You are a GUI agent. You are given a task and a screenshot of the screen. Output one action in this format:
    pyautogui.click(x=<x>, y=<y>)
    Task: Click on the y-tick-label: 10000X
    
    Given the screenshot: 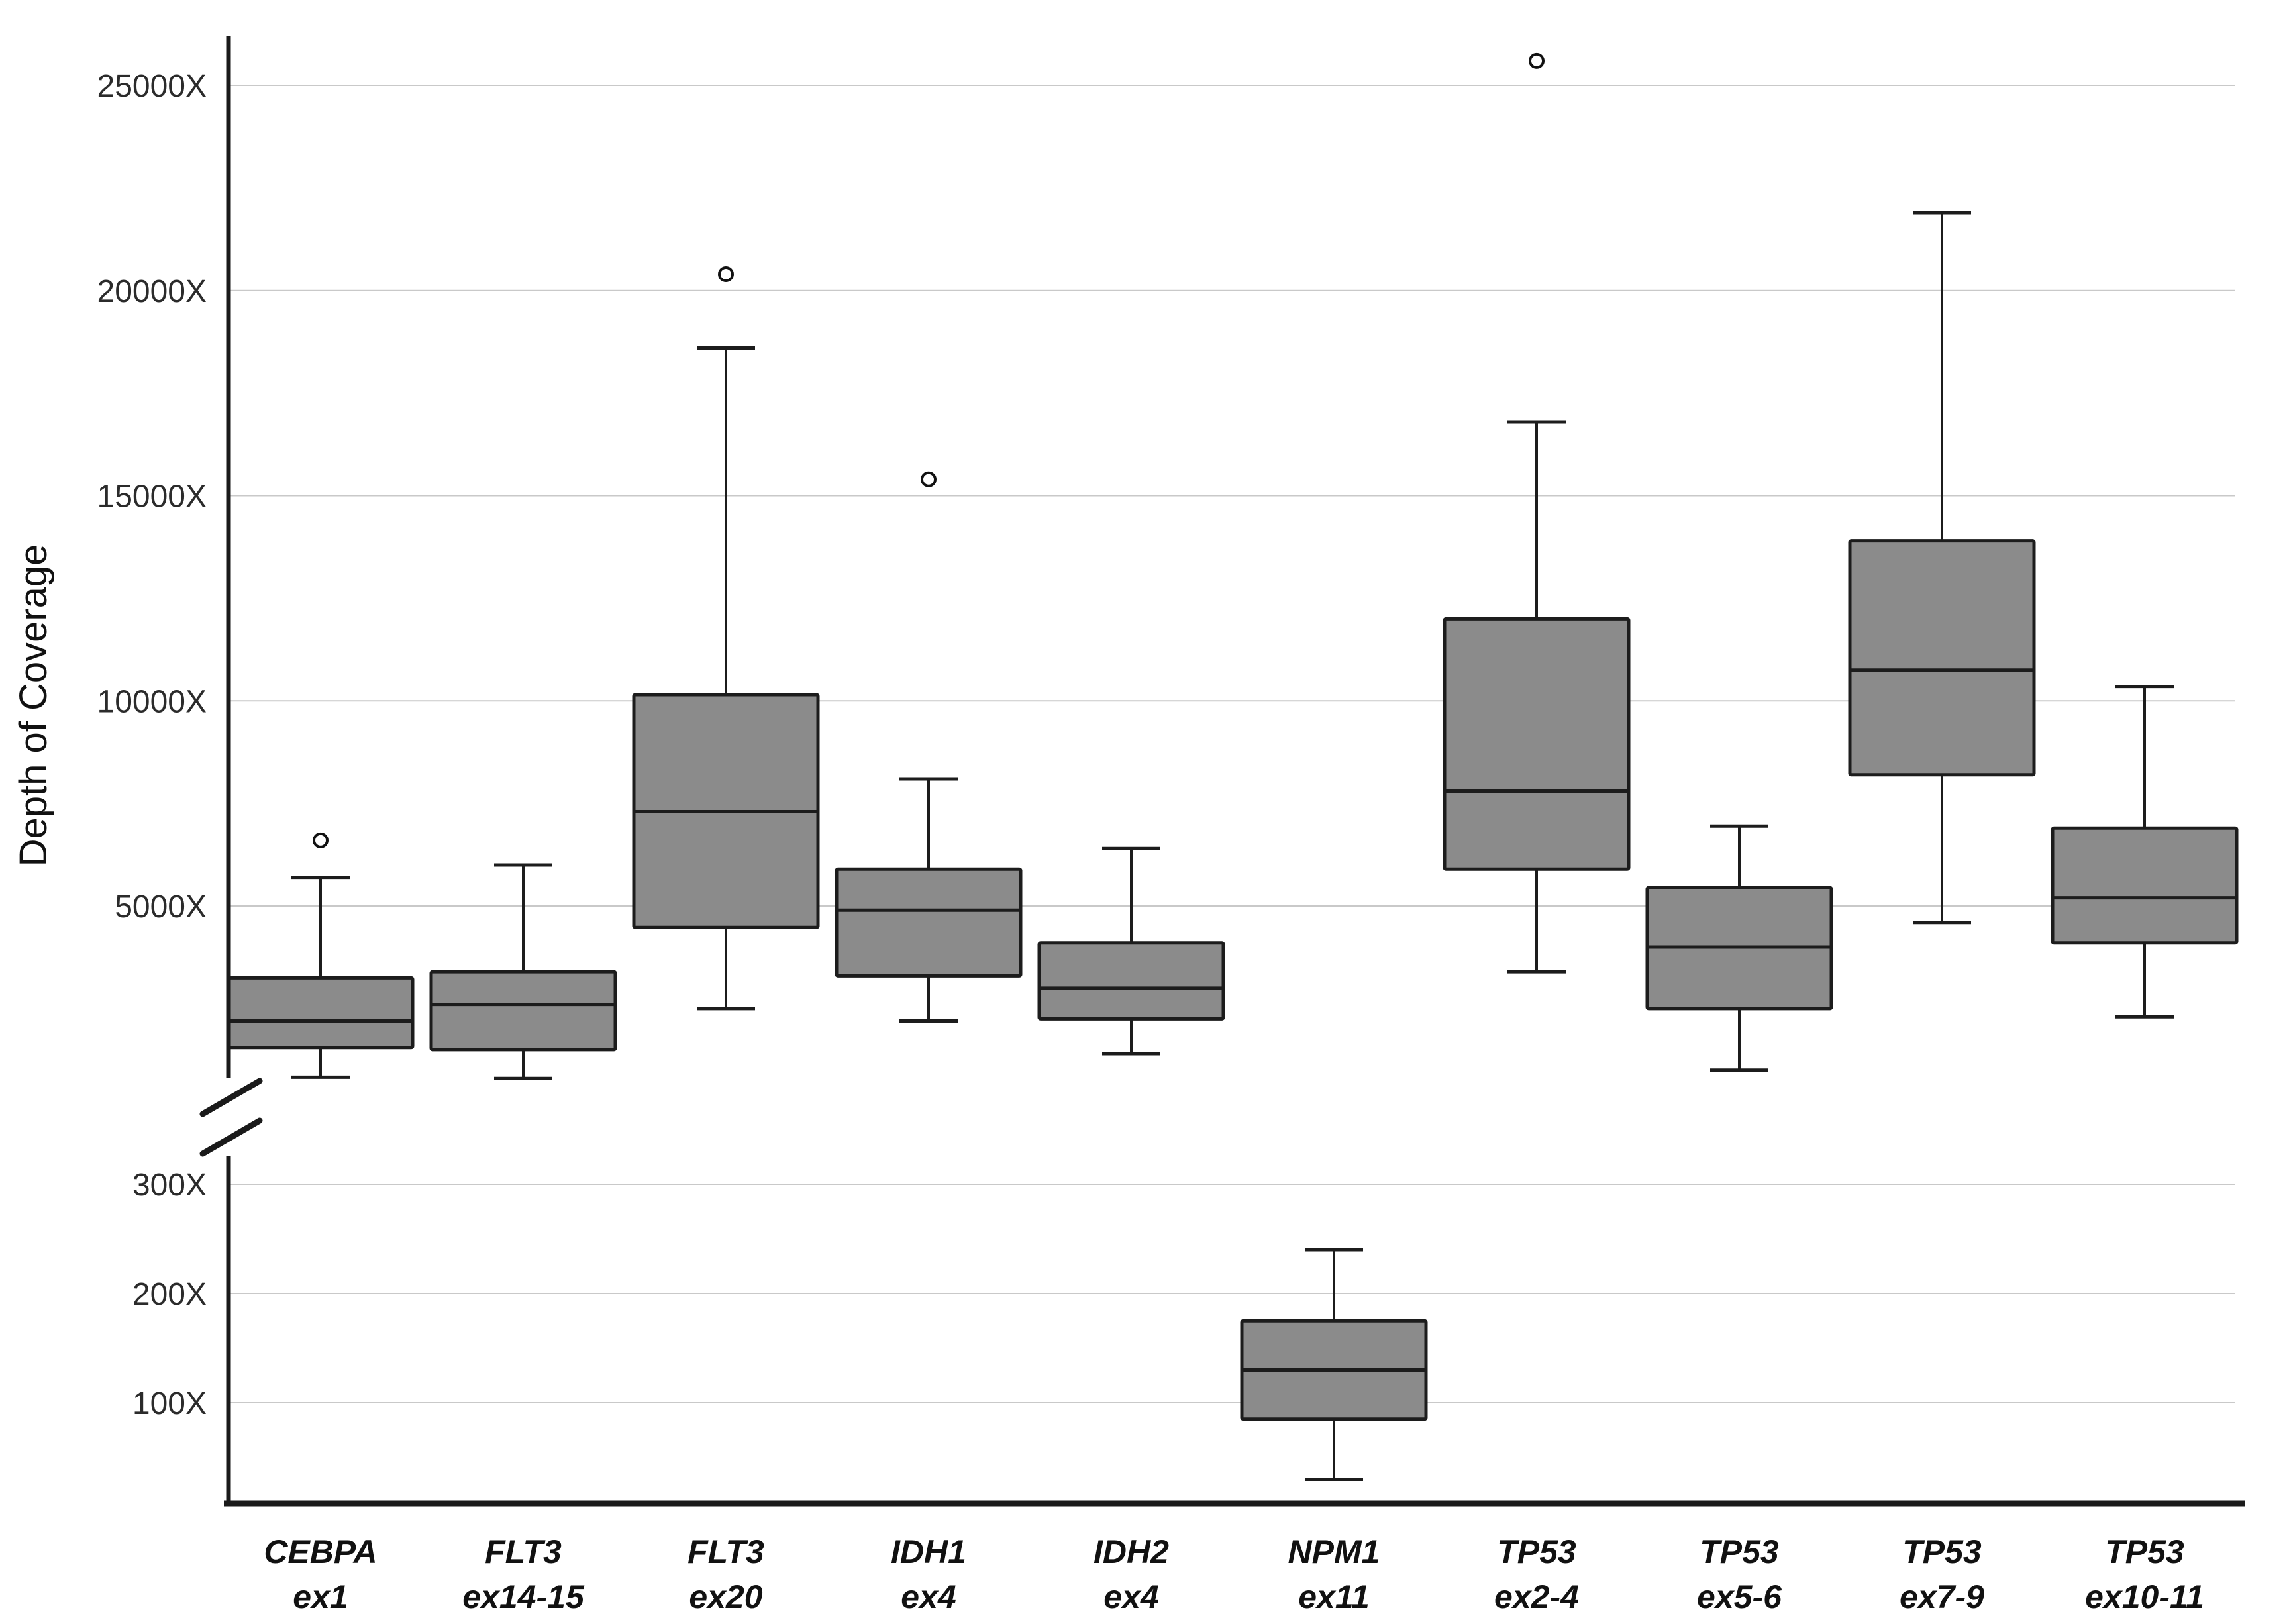 What is the action you would take?
    pyautogui.click(x=152, y=701)
    